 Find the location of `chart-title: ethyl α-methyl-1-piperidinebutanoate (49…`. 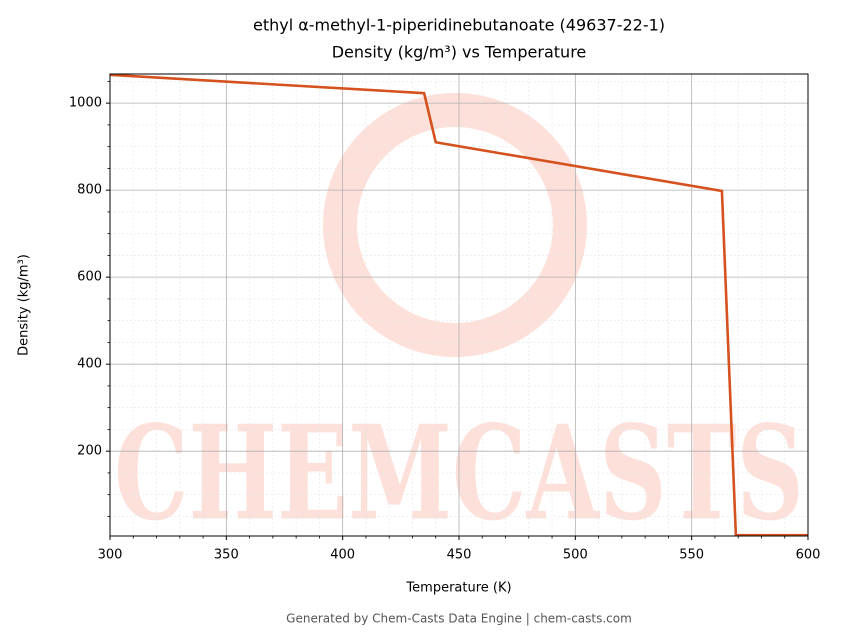

chart-title: ethyl α-methyl-1-piperidinebutanoate (49… is located at coordinates (459, 25).